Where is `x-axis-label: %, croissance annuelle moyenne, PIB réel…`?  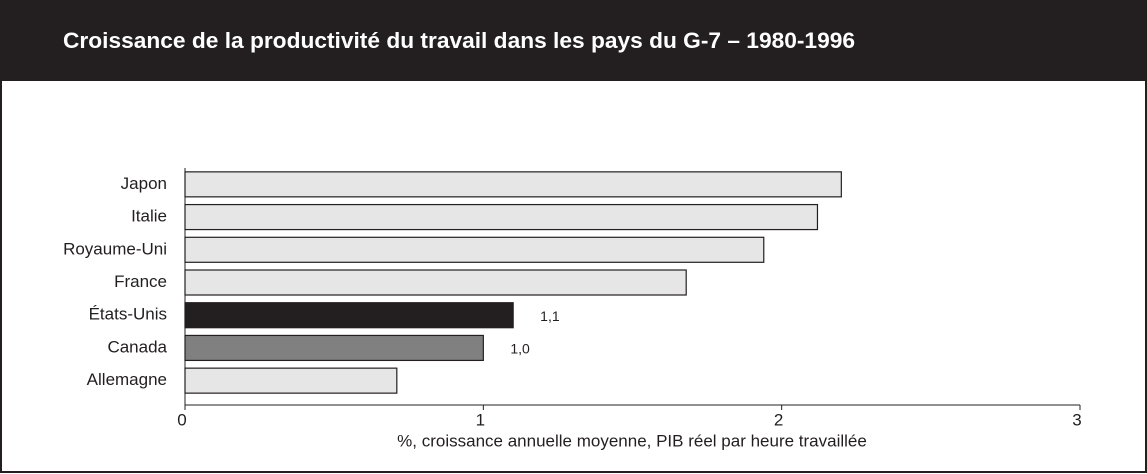 x-axis-label: %, croissance annuelle moyenne, PIB réel… is located at coordinates (632, 440).